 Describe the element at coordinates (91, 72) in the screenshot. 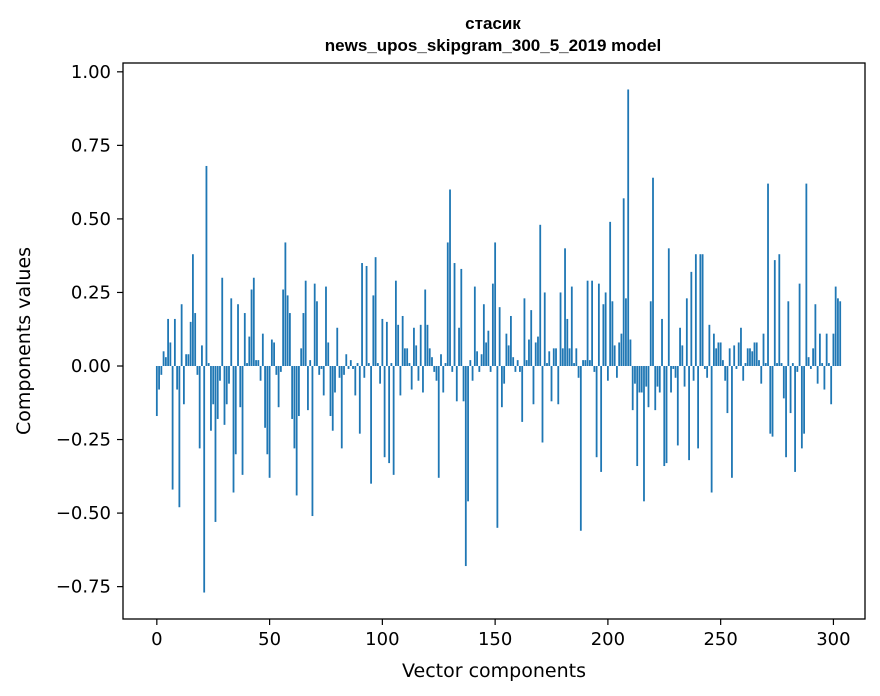

I see `y-tick-label: 1.00` at that location.